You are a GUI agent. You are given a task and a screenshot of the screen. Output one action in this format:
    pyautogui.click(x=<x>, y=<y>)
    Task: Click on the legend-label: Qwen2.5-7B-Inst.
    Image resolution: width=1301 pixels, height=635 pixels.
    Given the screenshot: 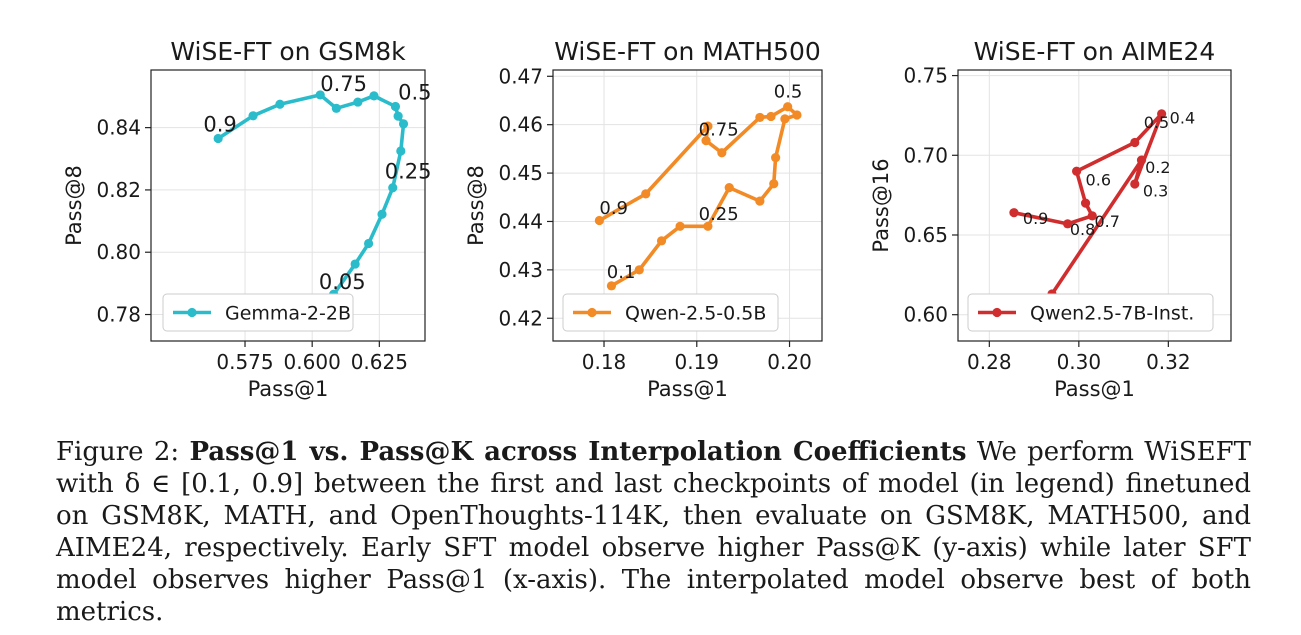 What is the action you would take?
    pyautogui.click(x=1112, y=314)
    